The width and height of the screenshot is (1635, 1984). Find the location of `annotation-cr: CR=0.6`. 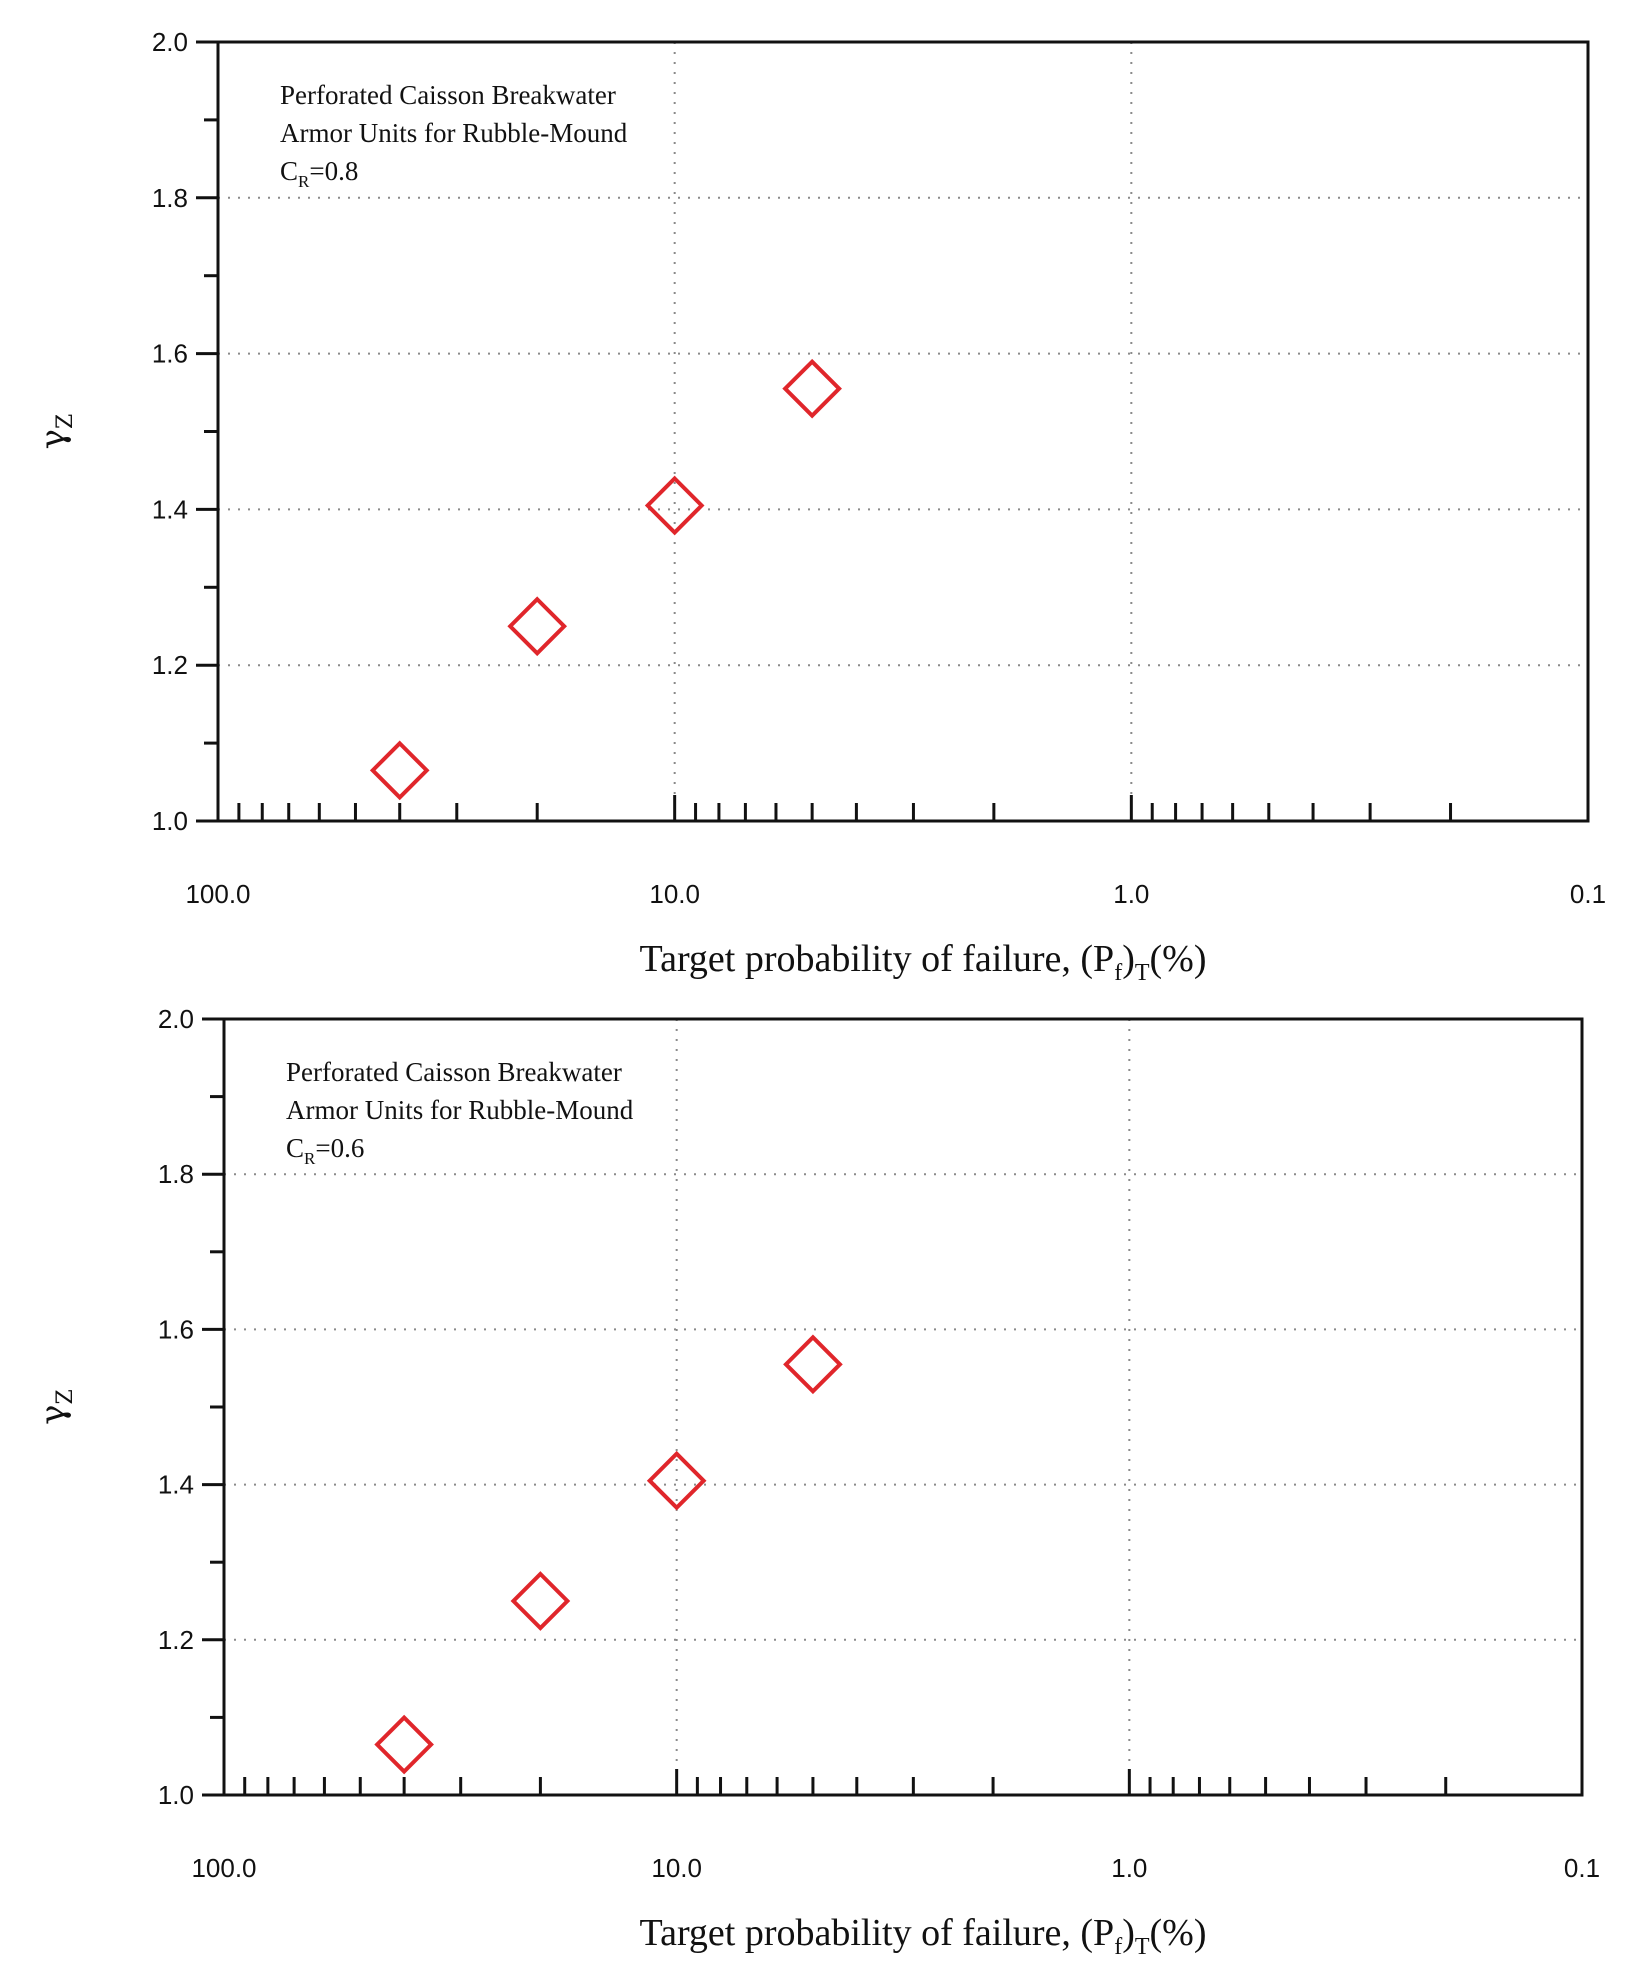

annotation-cr: CR=0.6 is located at coordinates (325, 1150).